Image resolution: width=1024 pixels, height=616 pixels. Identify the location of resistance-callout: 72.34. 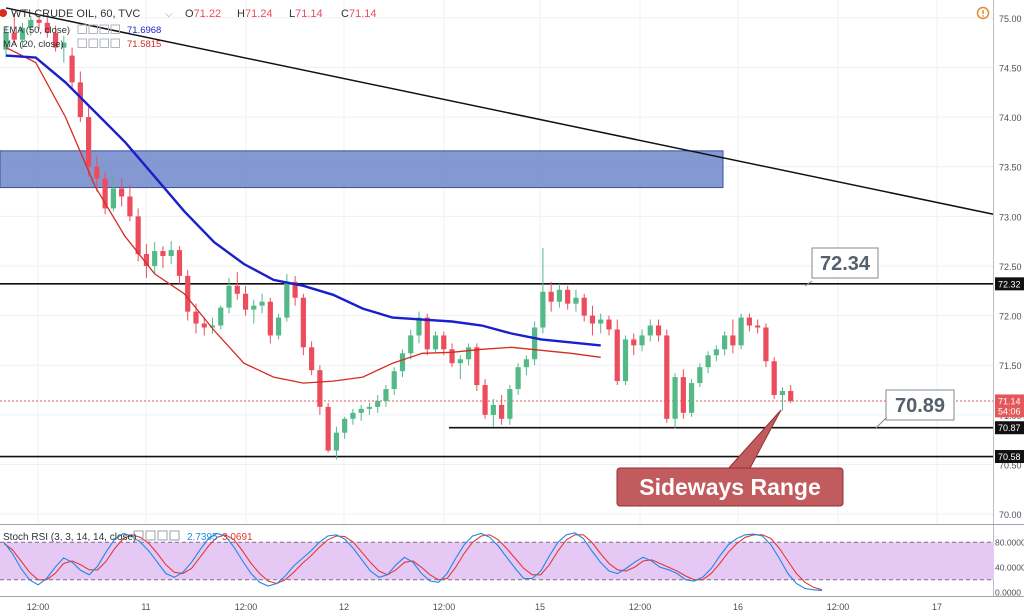
(841, 267).